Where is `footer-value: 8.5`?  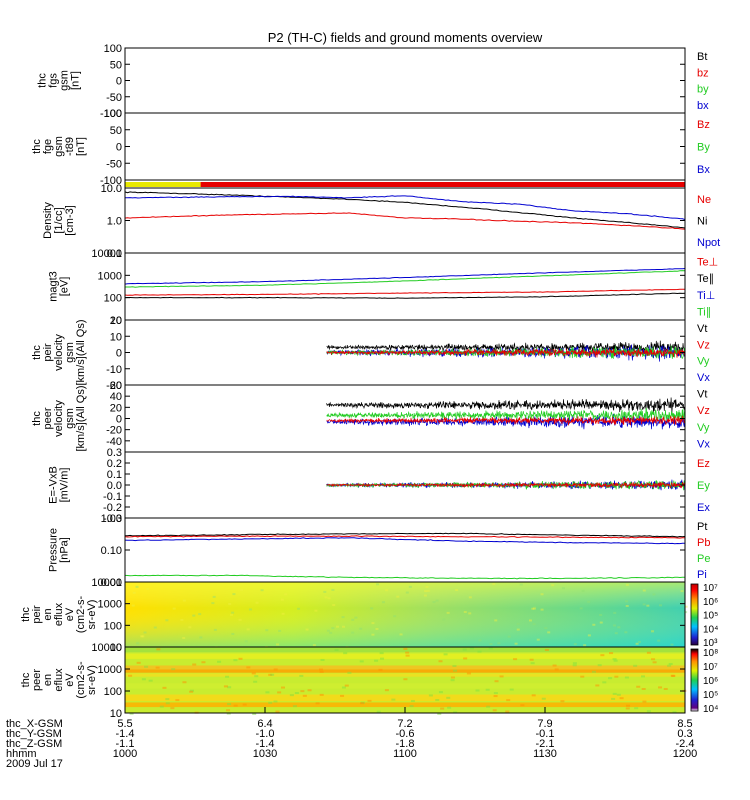
footer-value: 8.5 is located at coordinates (684, 724).